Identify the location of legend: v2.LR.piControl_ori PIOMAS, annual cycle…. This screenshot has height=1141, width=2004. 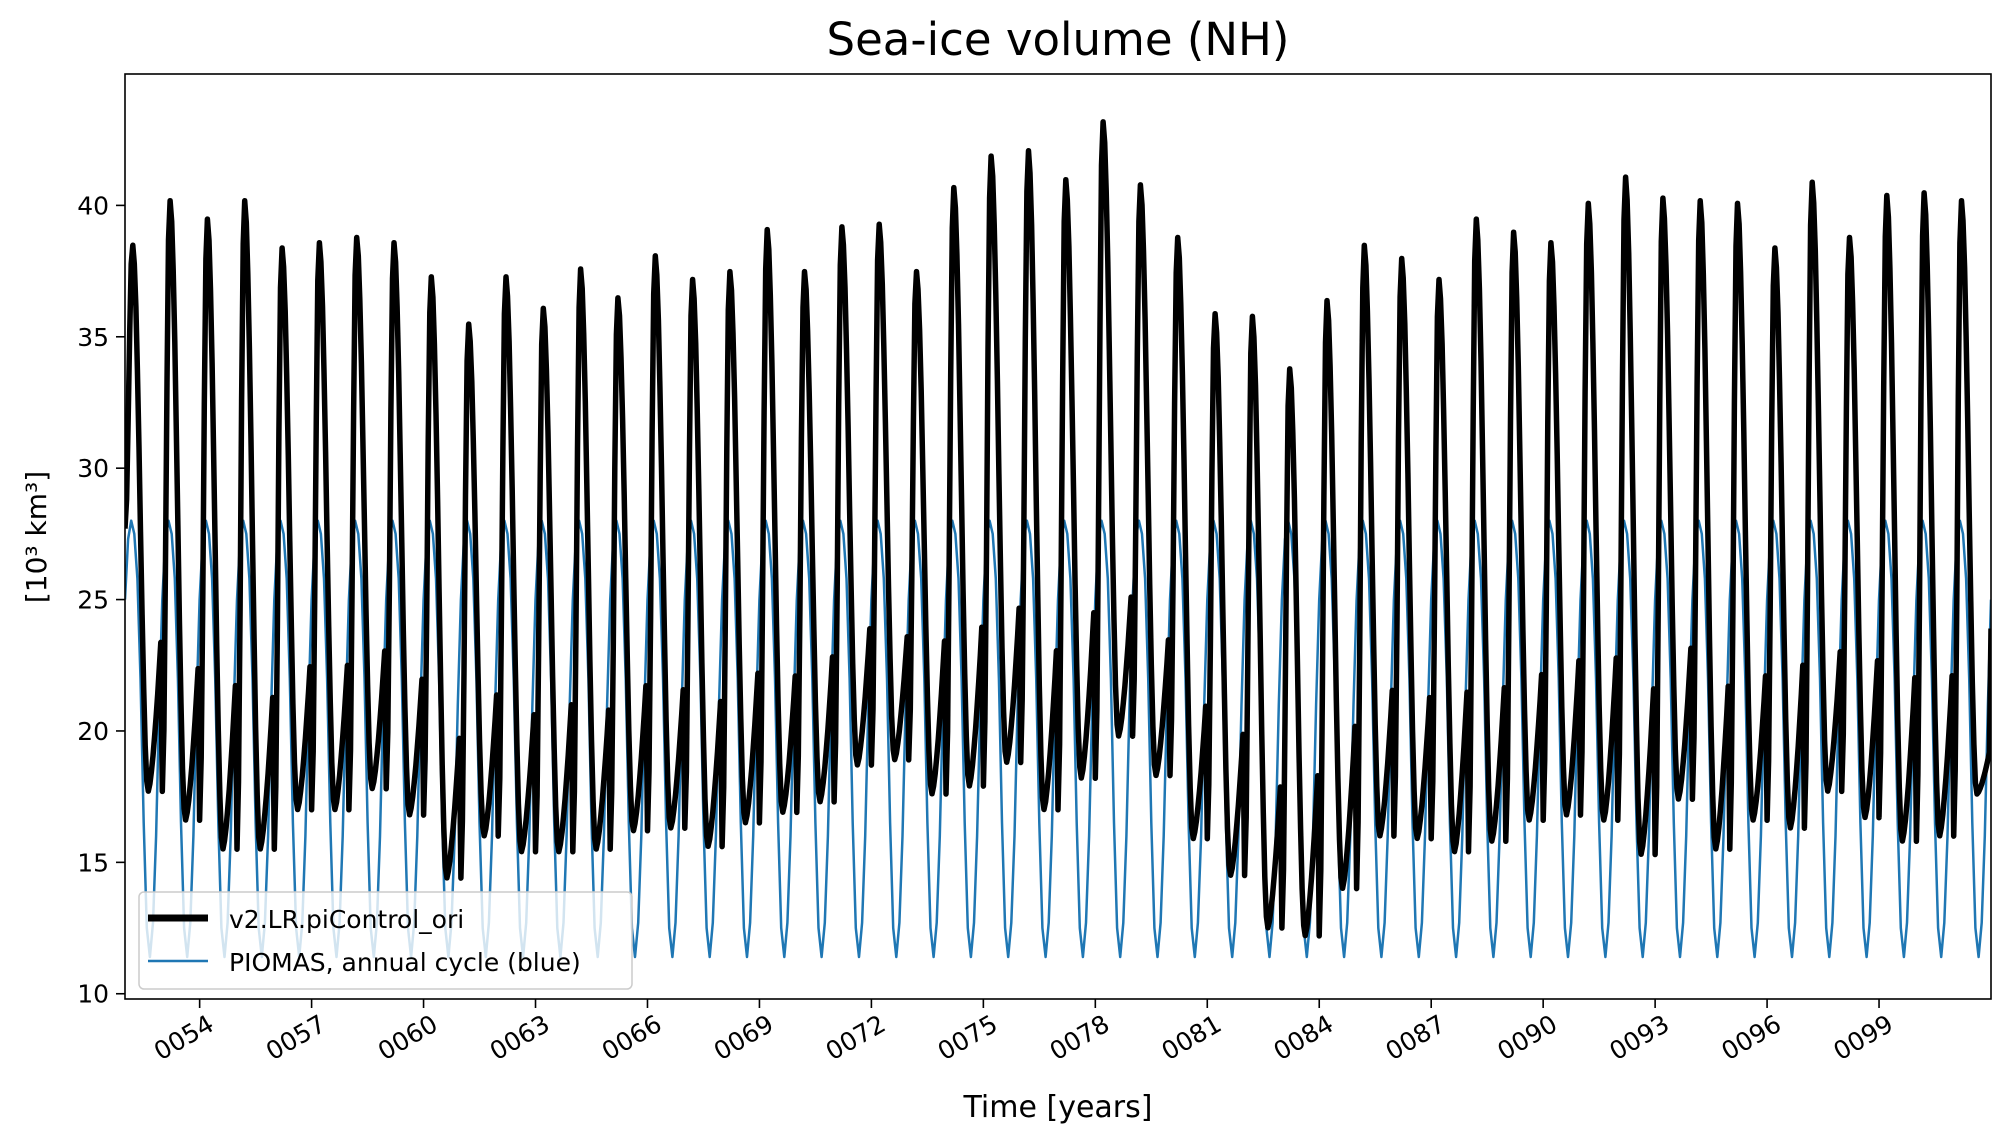
(385, 940).